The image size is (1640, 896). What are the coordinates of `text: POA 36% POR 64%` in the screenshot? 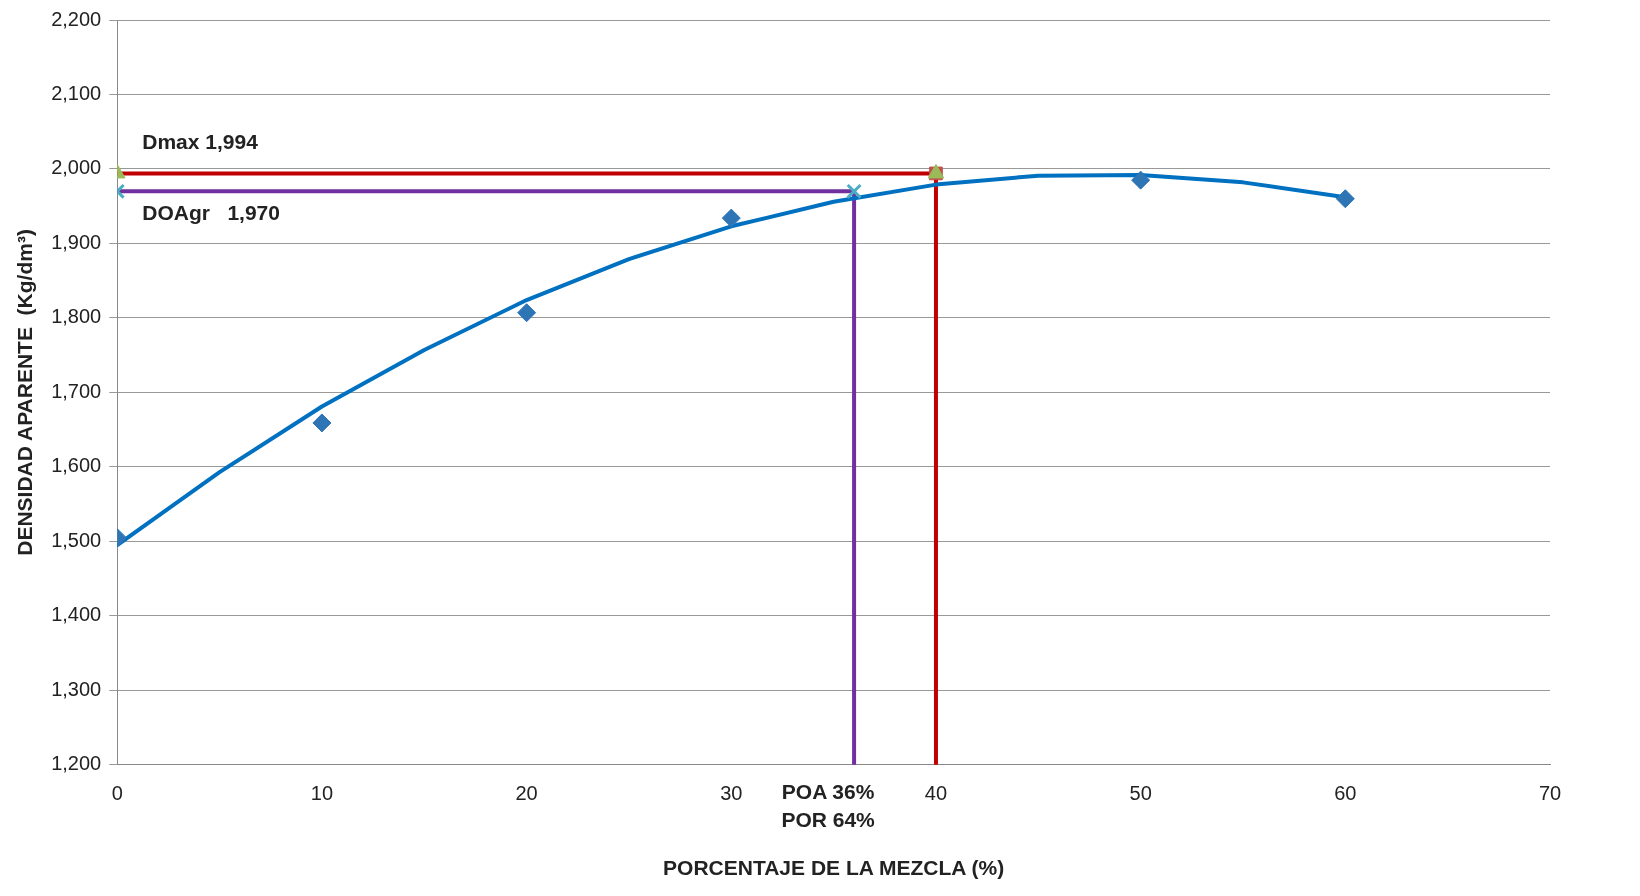 It's located at (828, 806).